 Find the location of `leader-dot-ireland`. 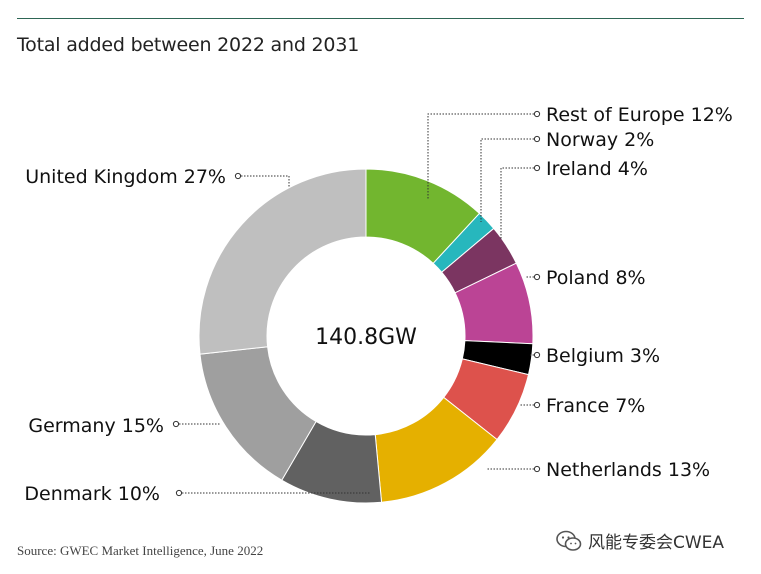

leader-dot-ireland is located at coordinates (537, 168).